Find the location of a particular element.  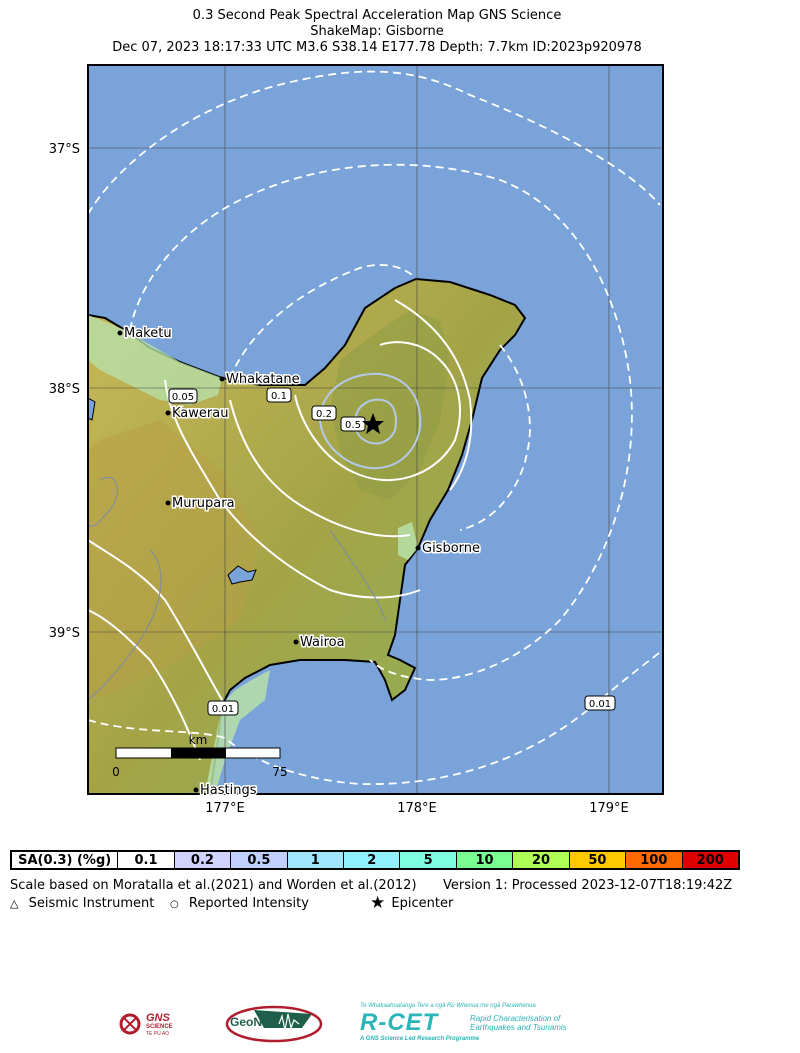

lon-label-177: 177°E is located at coordinates (225, 808).